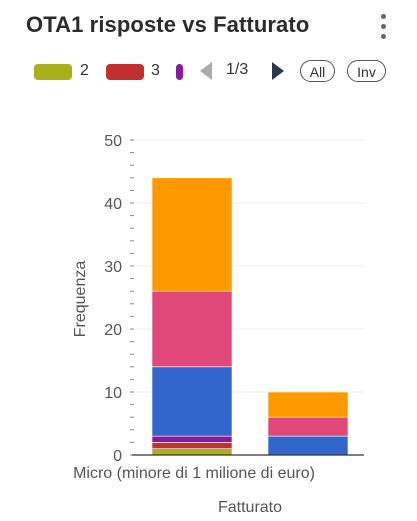  What do you see at coordinates (179, 72) in the screenshot?
I see `legend-swatch-purple` at bounding box center [179, 72].